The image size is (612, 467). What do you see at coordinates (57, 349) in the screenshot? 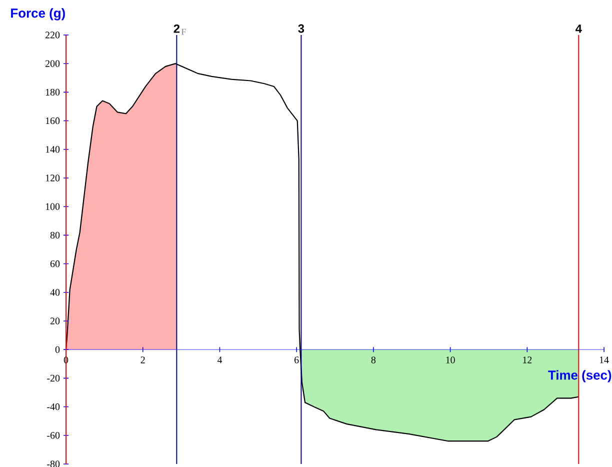
I see `y-tick-label: 0` at bounding box center [57, 349].